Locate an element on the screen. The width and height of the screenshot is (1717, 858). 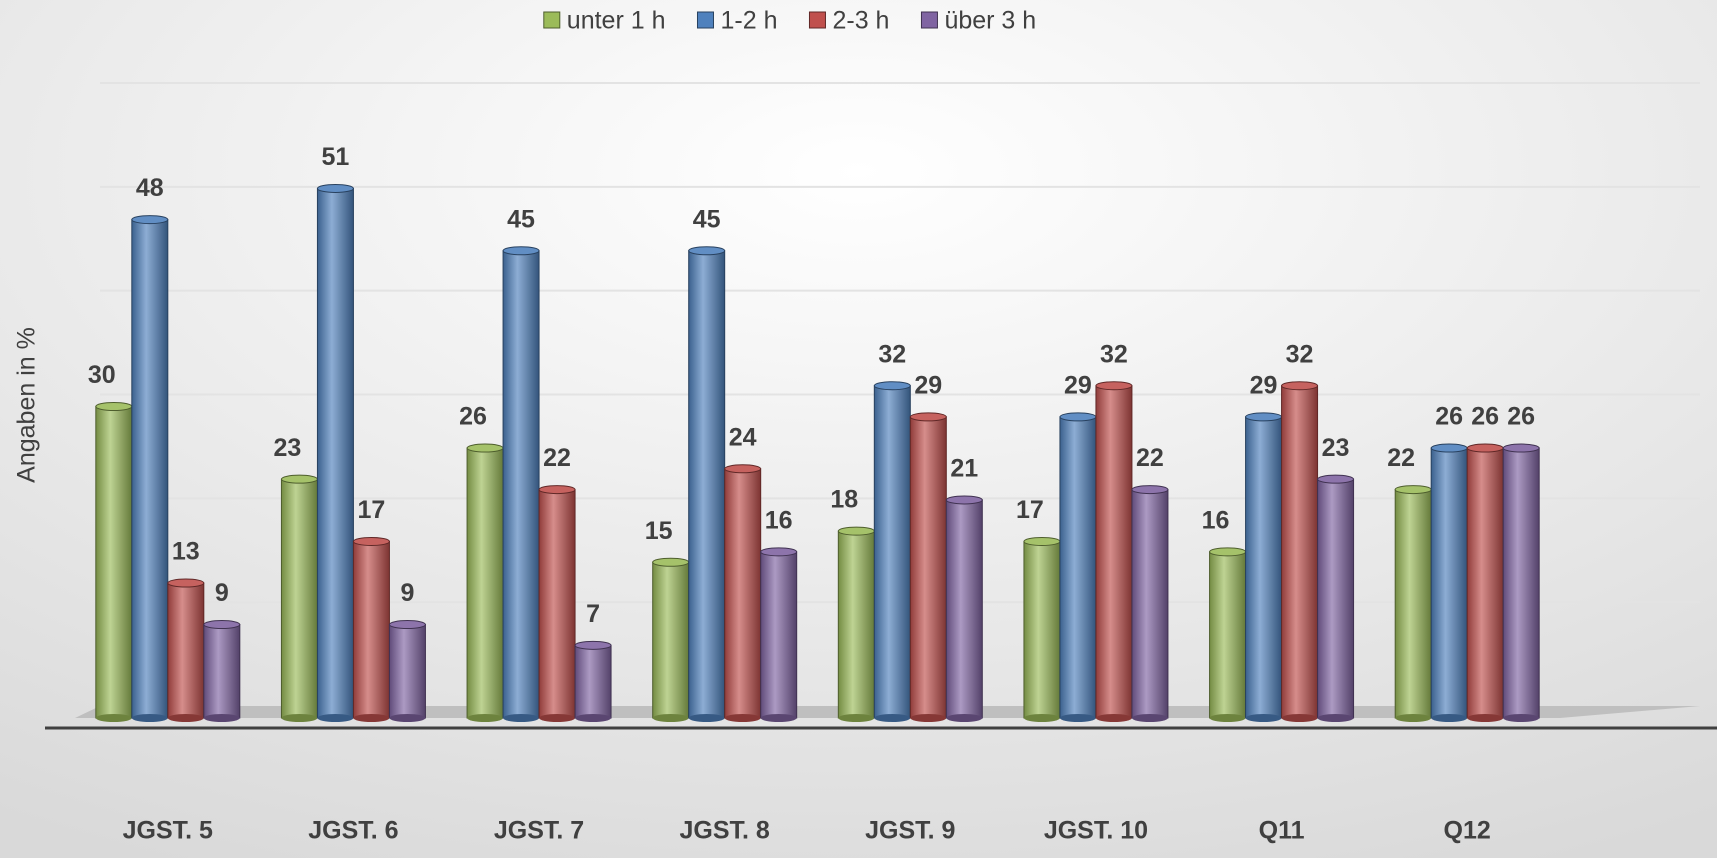
x-tick-label: JGST. 6 is located at coordinates (353, 831).